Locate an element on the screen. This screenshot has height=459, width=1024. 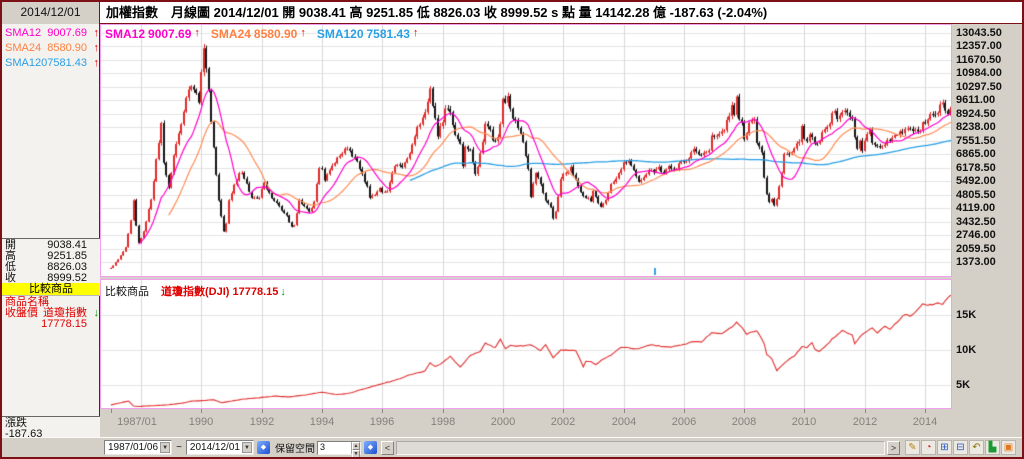
compare-name-value: 道瓊指數 is located at coordinates (65, 313).